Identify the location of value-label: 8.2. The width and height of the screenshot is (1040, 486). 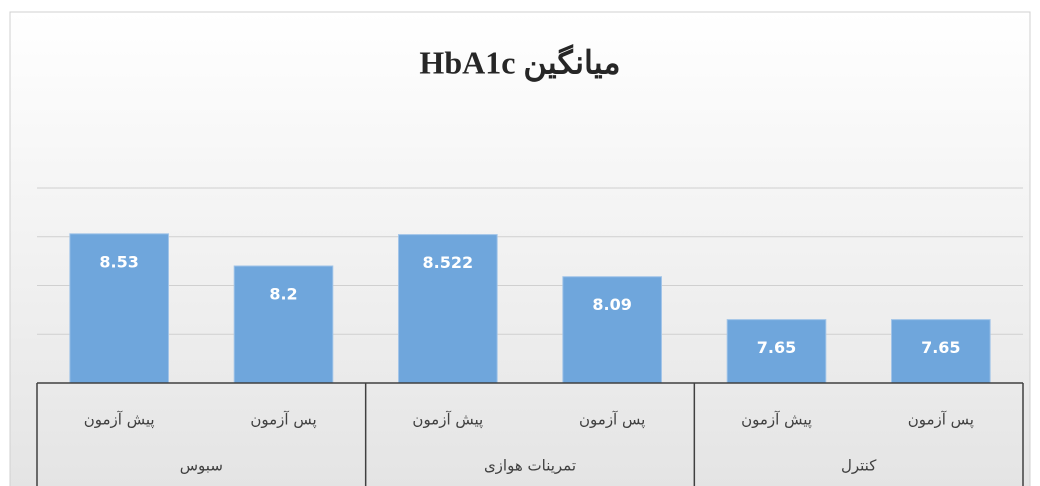
(283, 294).